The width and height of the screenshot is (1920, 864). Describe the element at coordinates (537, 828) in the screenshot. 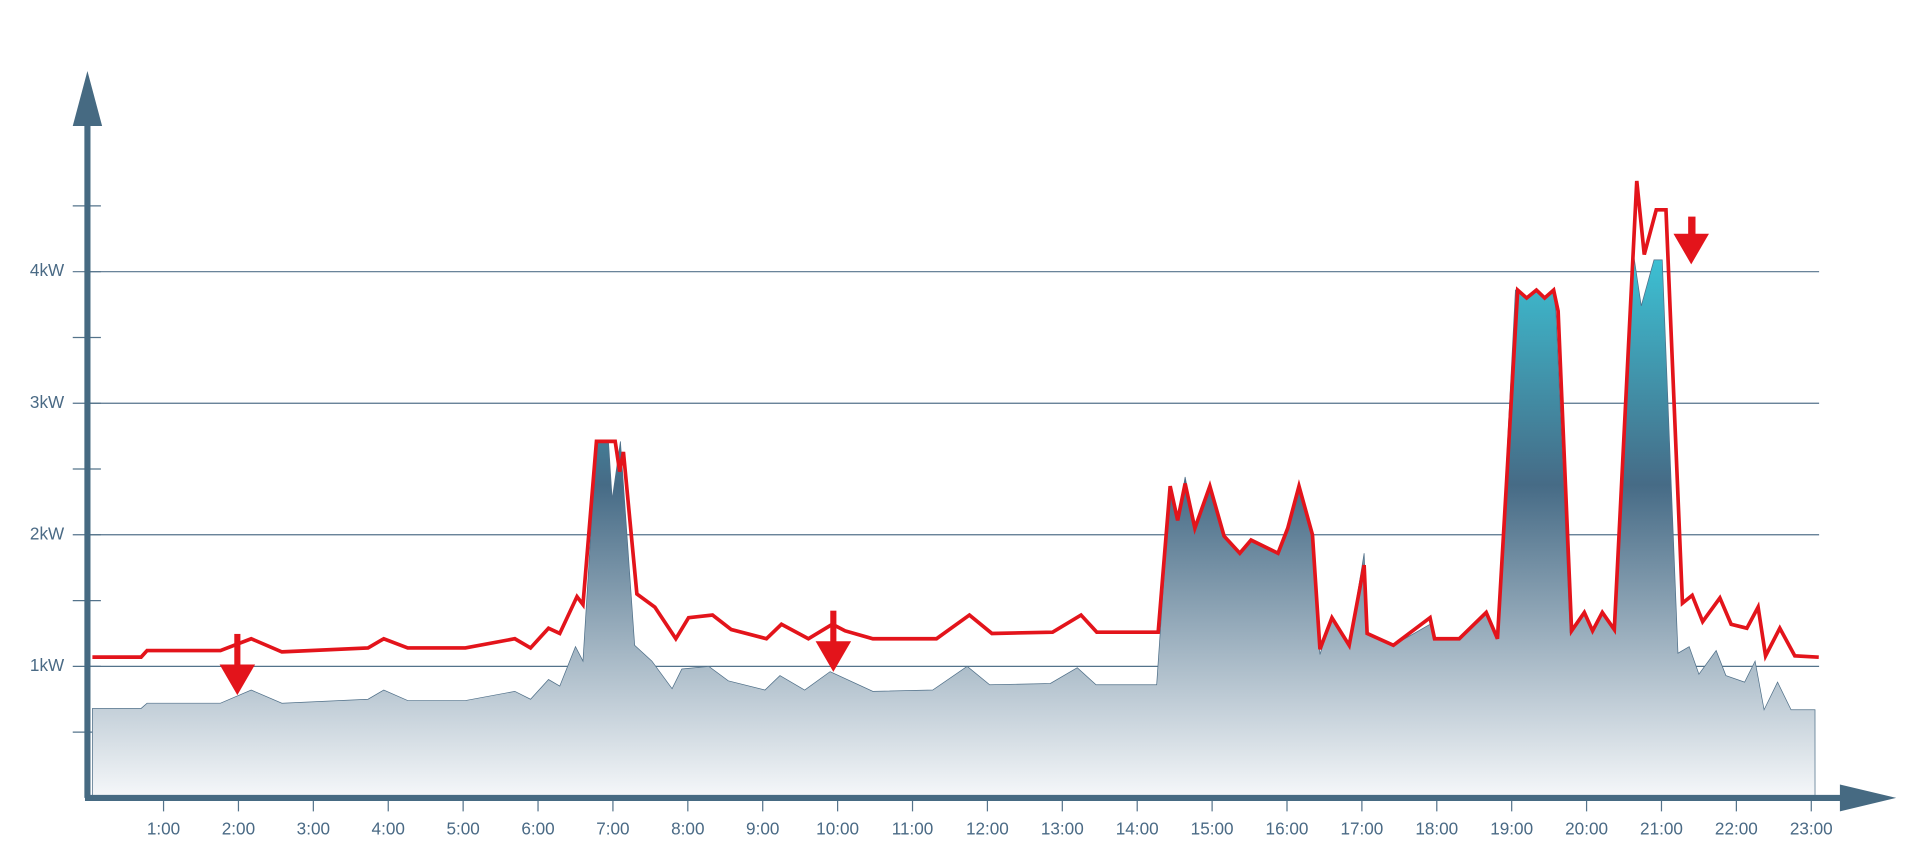

I see `x-tick-label: 6:00` at that location.